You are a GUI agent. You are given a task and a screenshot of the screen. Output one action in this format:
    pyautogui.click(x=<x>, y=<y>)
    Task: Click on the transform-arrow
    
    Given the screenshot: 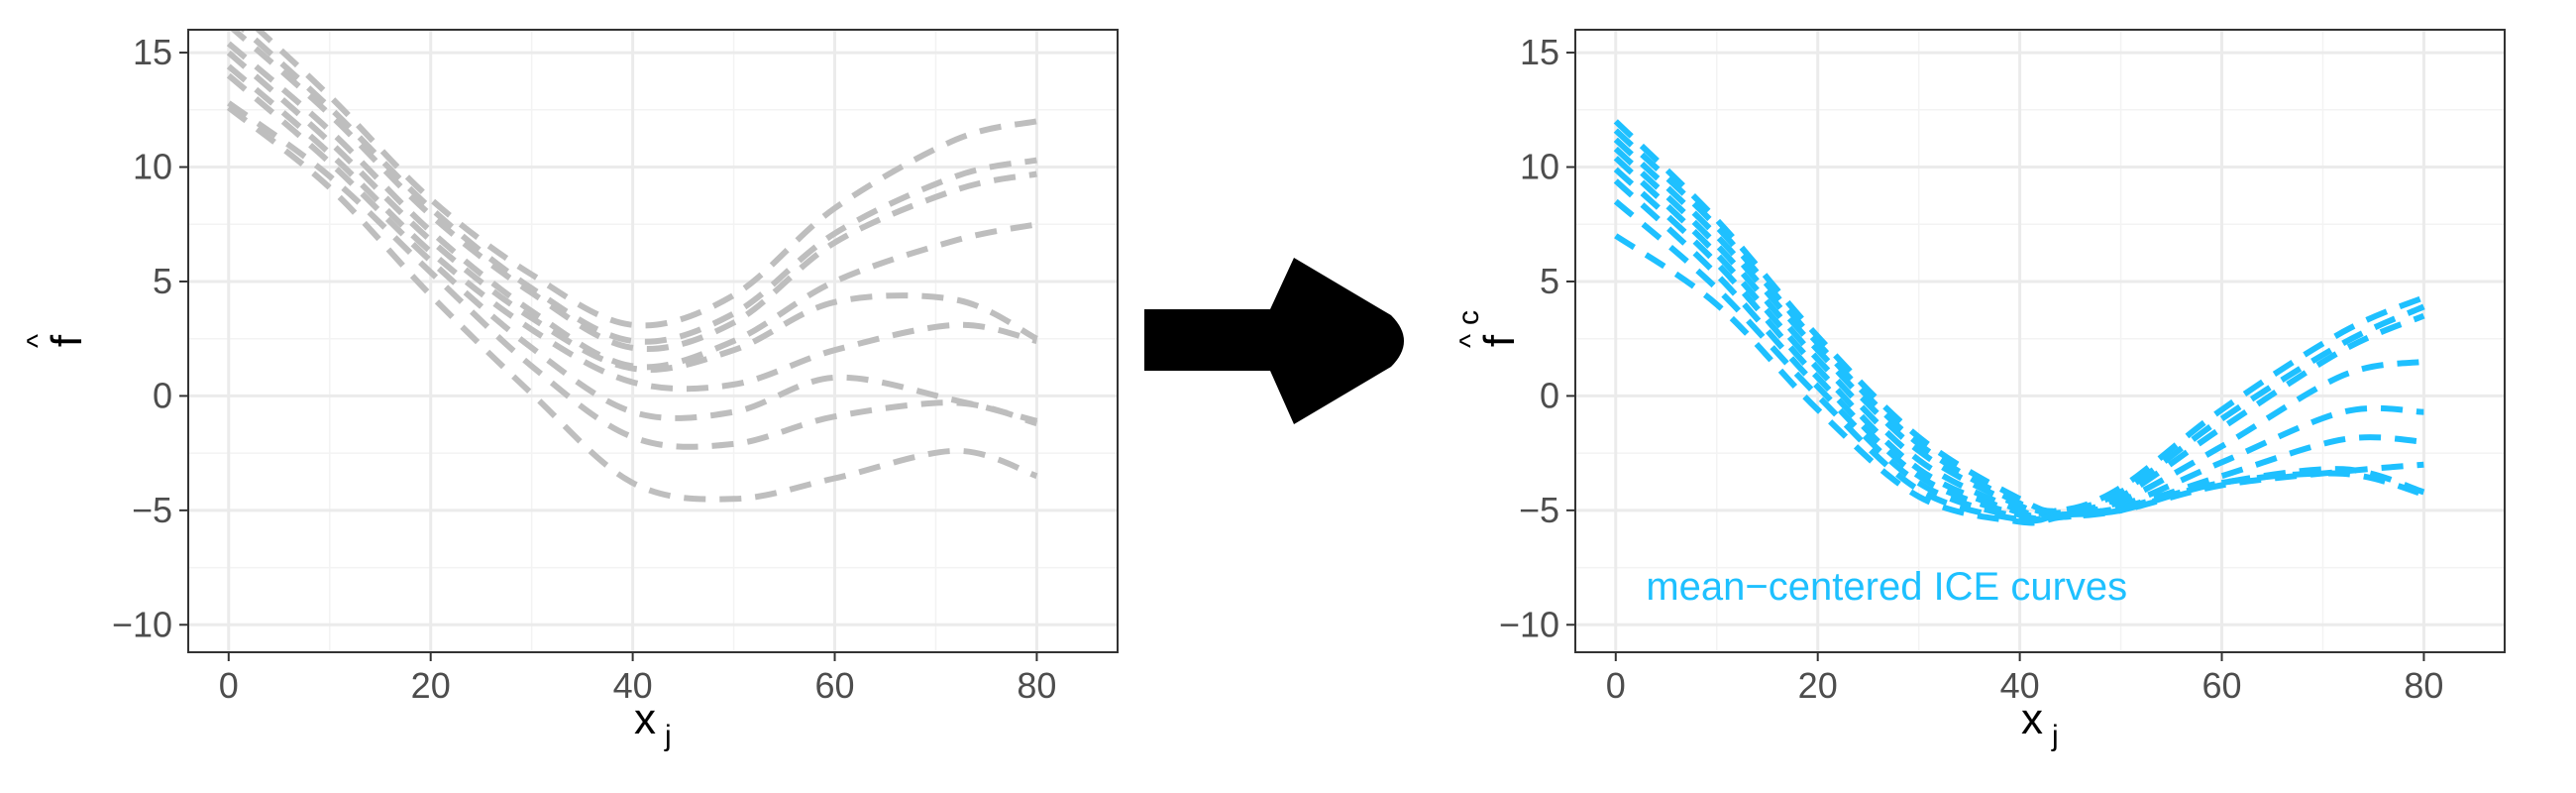 What is the action you would take?
    pyautogui.click(x=1274, y=341)
    